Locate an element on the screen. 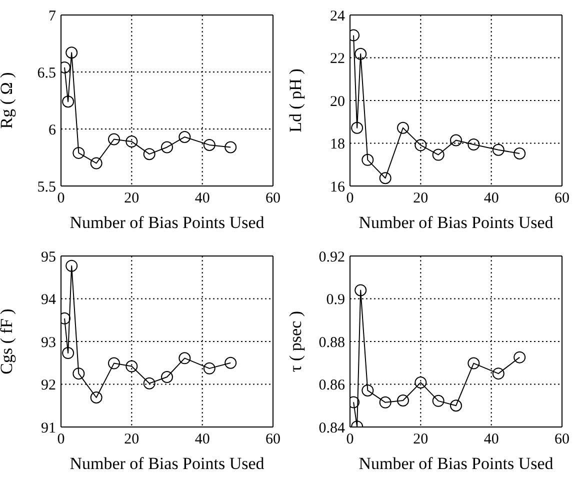  y-tick-label: 94 is located at coordinates (48, 300).